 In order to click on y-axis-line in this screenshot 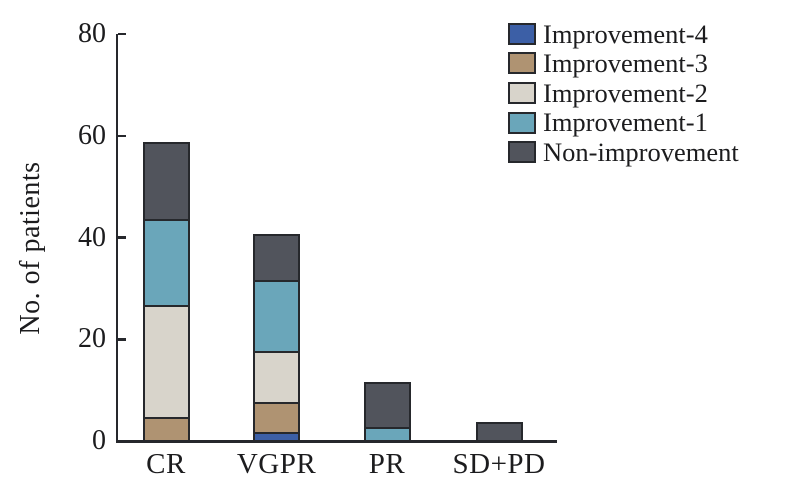, I will do `click(116, 238)`.